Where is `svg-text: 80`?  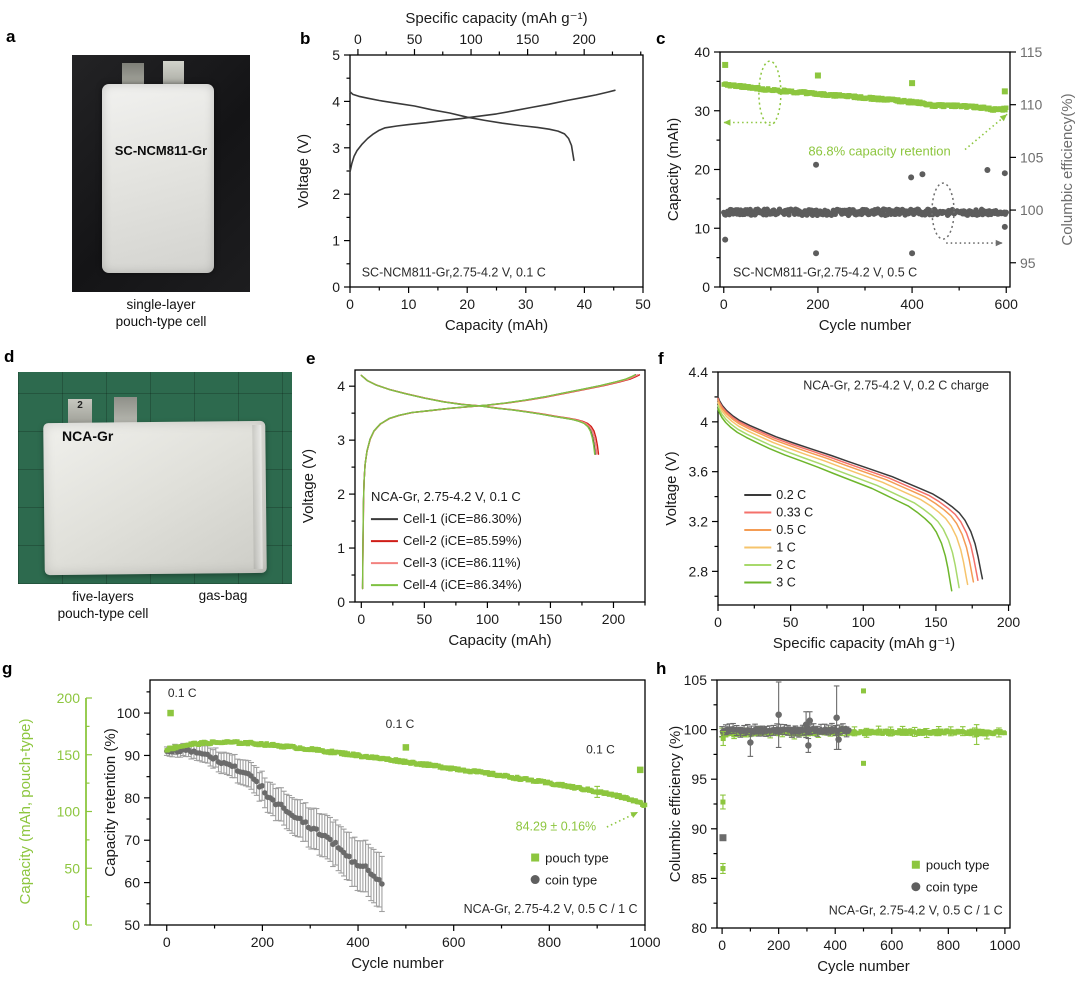 svg-text: 80 is located at coordinates (699, 928).